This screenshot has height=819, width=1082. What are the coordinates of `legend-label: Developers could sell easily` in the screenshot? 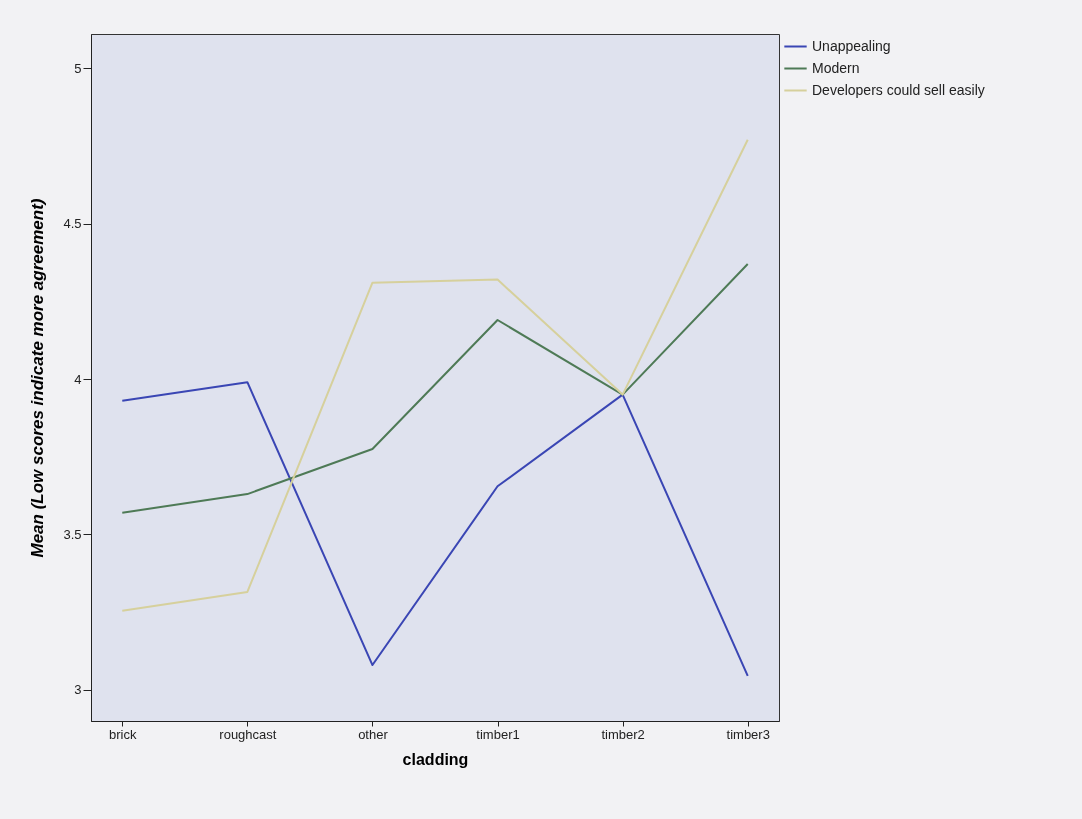 It's located at (898, 89).